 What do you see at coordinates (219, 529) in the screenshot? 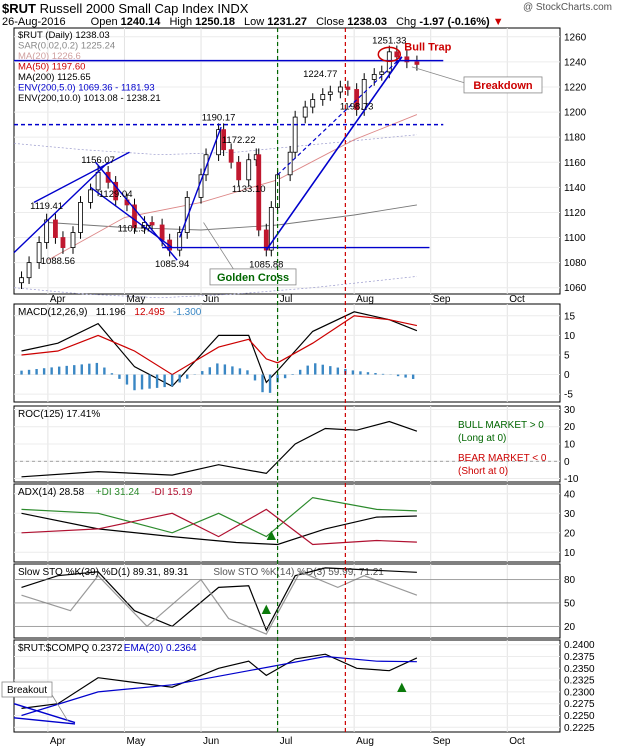
I see `series-3-adx` at bounding box center [219, 529].